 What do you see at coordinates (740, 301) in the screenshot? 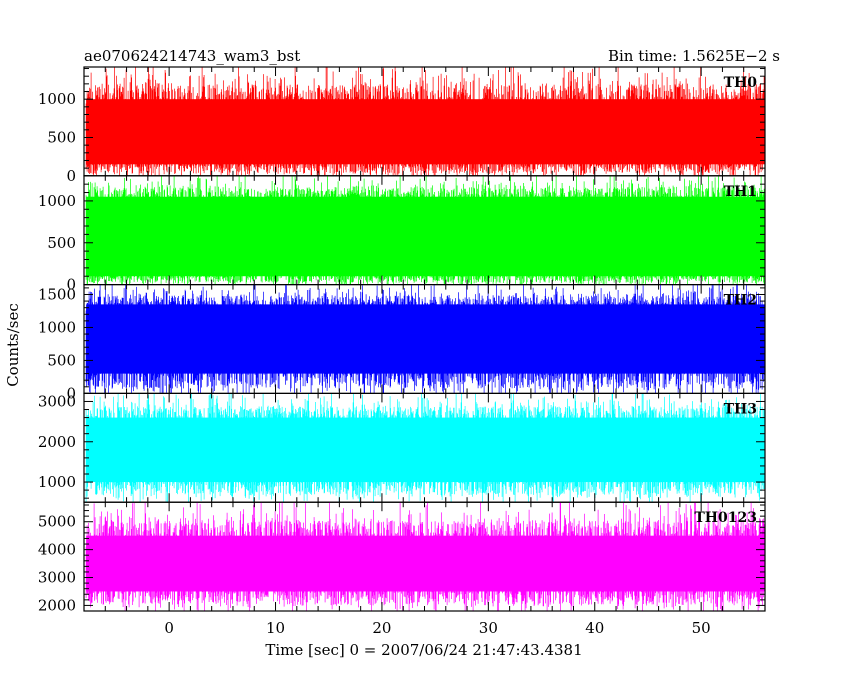
I see `panel-label: TH2` at bounding box center [740, 301].